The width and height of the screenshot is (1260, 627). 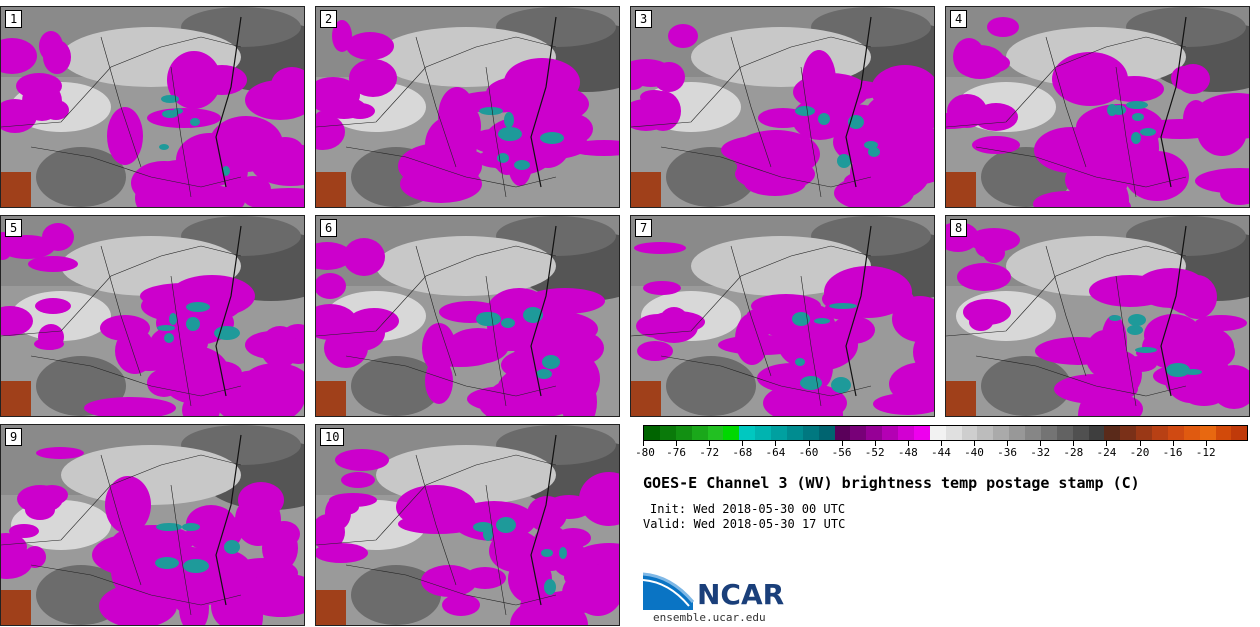 What do you see at coordinates (1172, 452) in the screenshot?
I see `colorbar-tick-label: -16` at bounding box center [1172, 452].